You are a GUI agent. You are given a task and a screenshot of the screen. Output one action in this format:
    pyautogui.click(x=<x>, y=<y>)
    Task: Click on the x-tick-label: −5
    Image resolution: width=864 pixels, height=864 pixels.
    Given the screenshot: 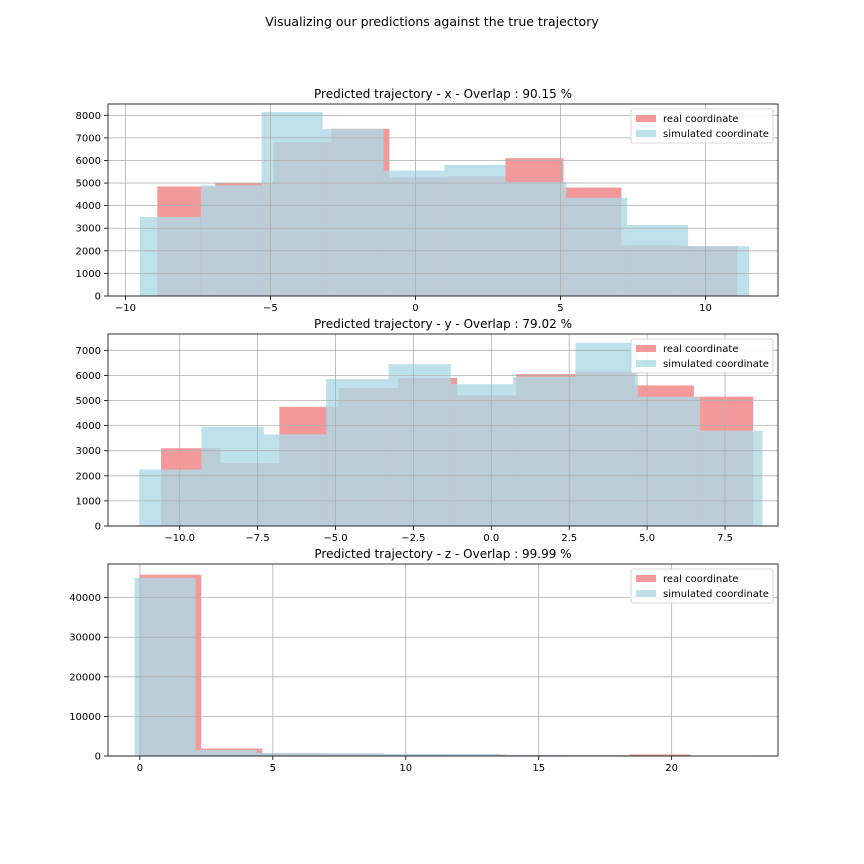 What is the action you would take?
    pyautogui.click(x=270, y=308)
    